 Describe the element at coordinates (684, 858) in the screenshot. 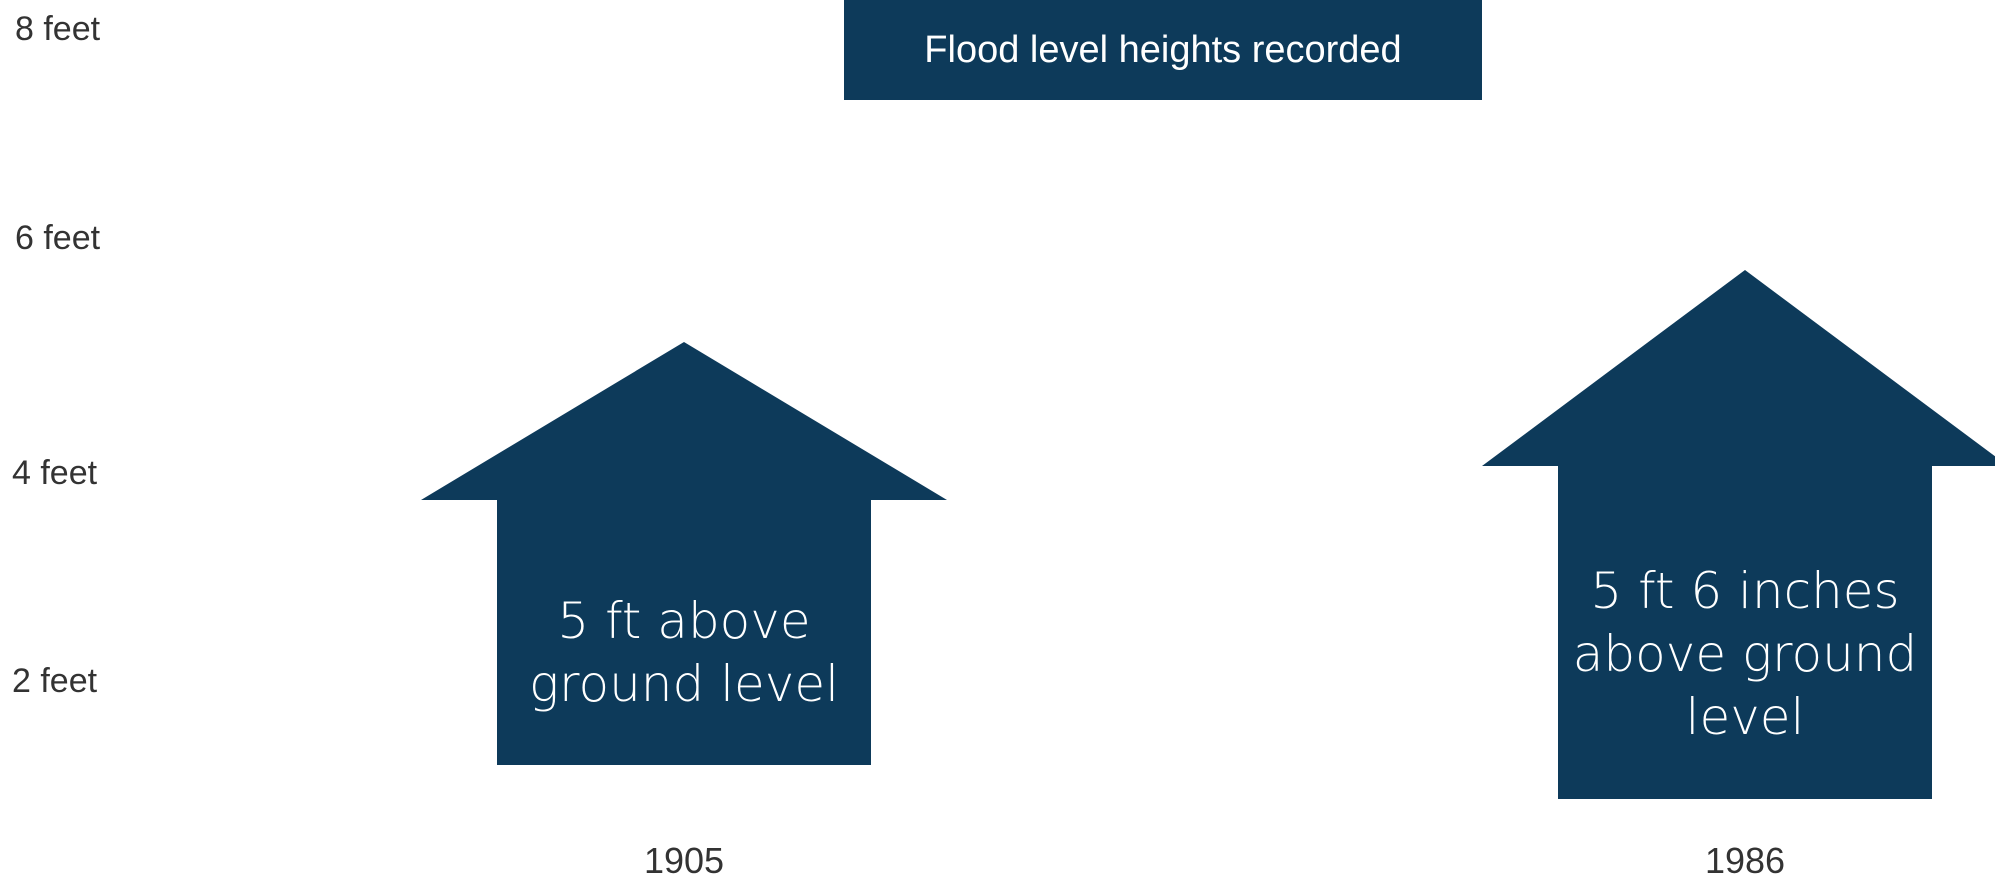

I see `x-tick-label: 1905` at that location.